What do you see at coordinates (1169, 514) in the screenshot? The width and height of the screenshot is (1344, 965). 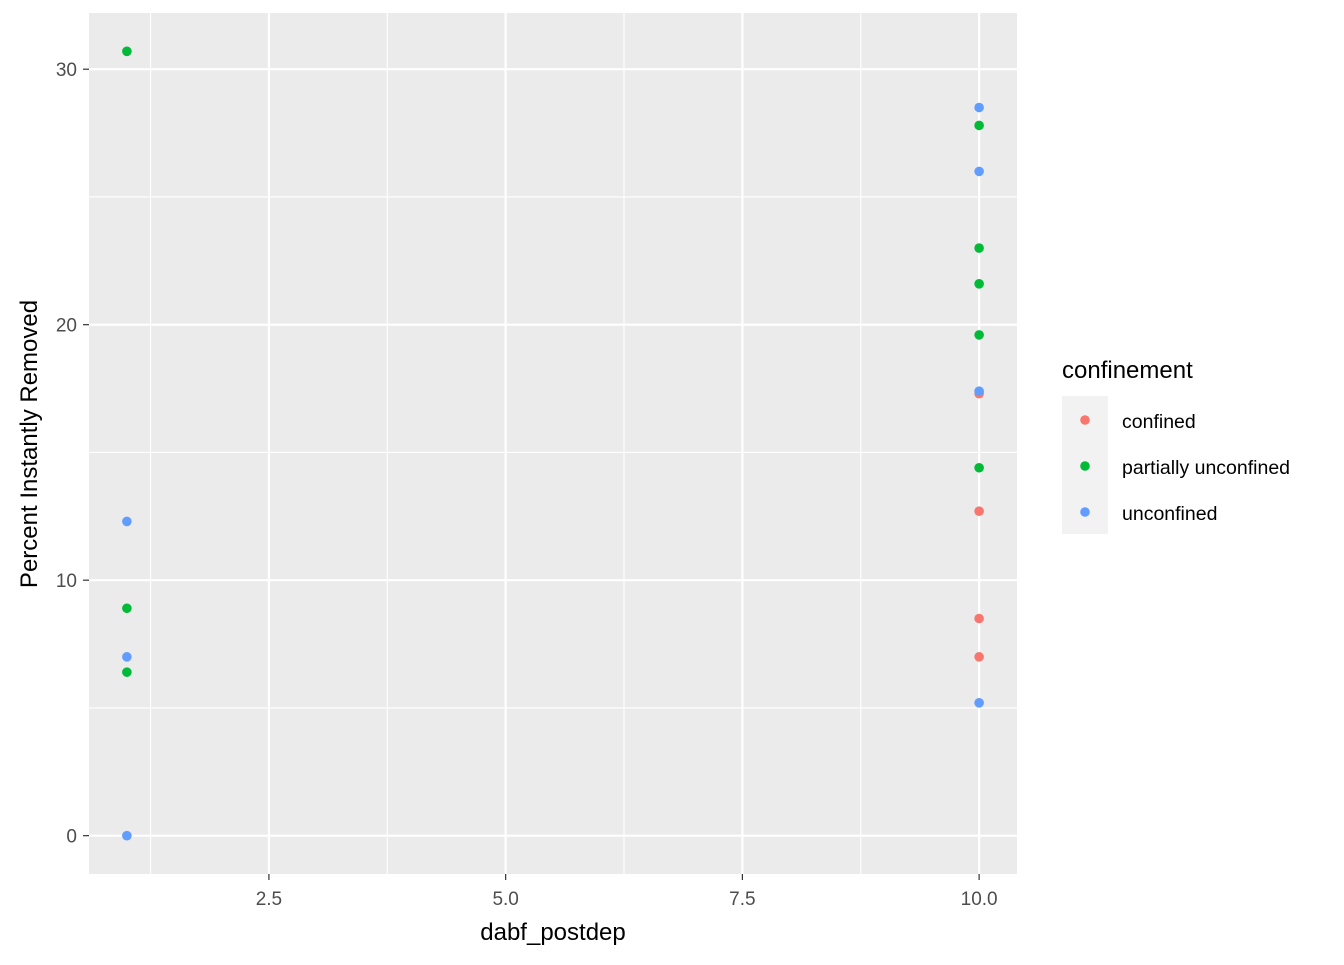 I see `legend-label: unconfined` at bounding box center [1169, 514].